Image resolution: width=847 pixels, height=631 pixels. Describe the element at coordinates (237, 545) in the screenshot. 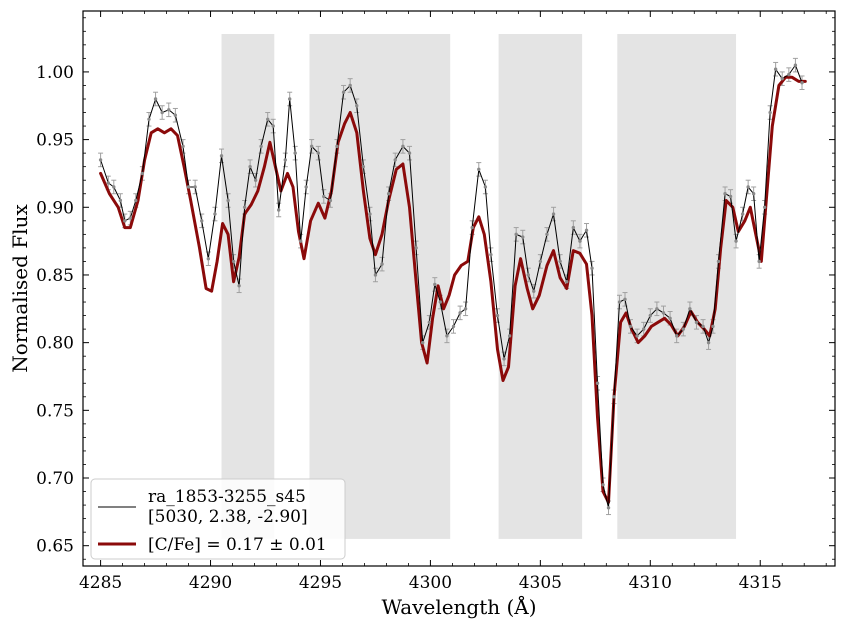

I see `legend-label-model: [C/Fe] = 0.17 ± 0.01` at that location.